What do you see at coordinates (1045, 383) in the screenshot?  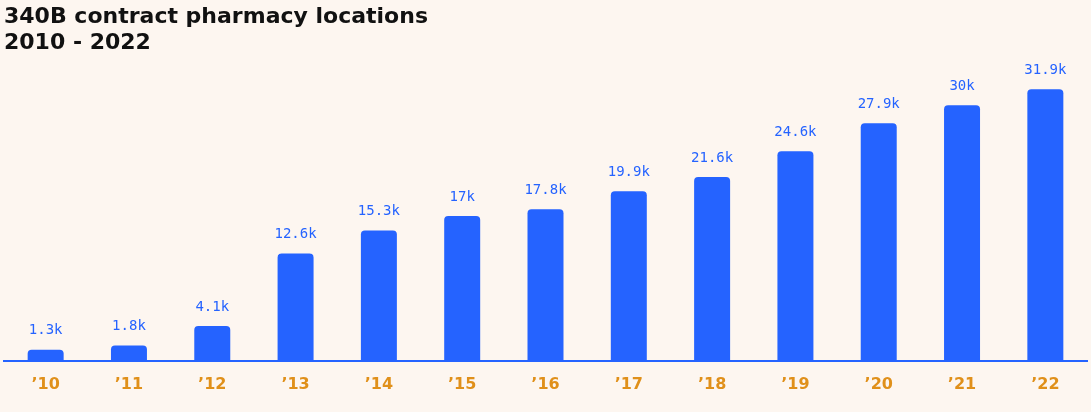 I see `x-tick-label: ’22` at bounding box center [1045, 383].